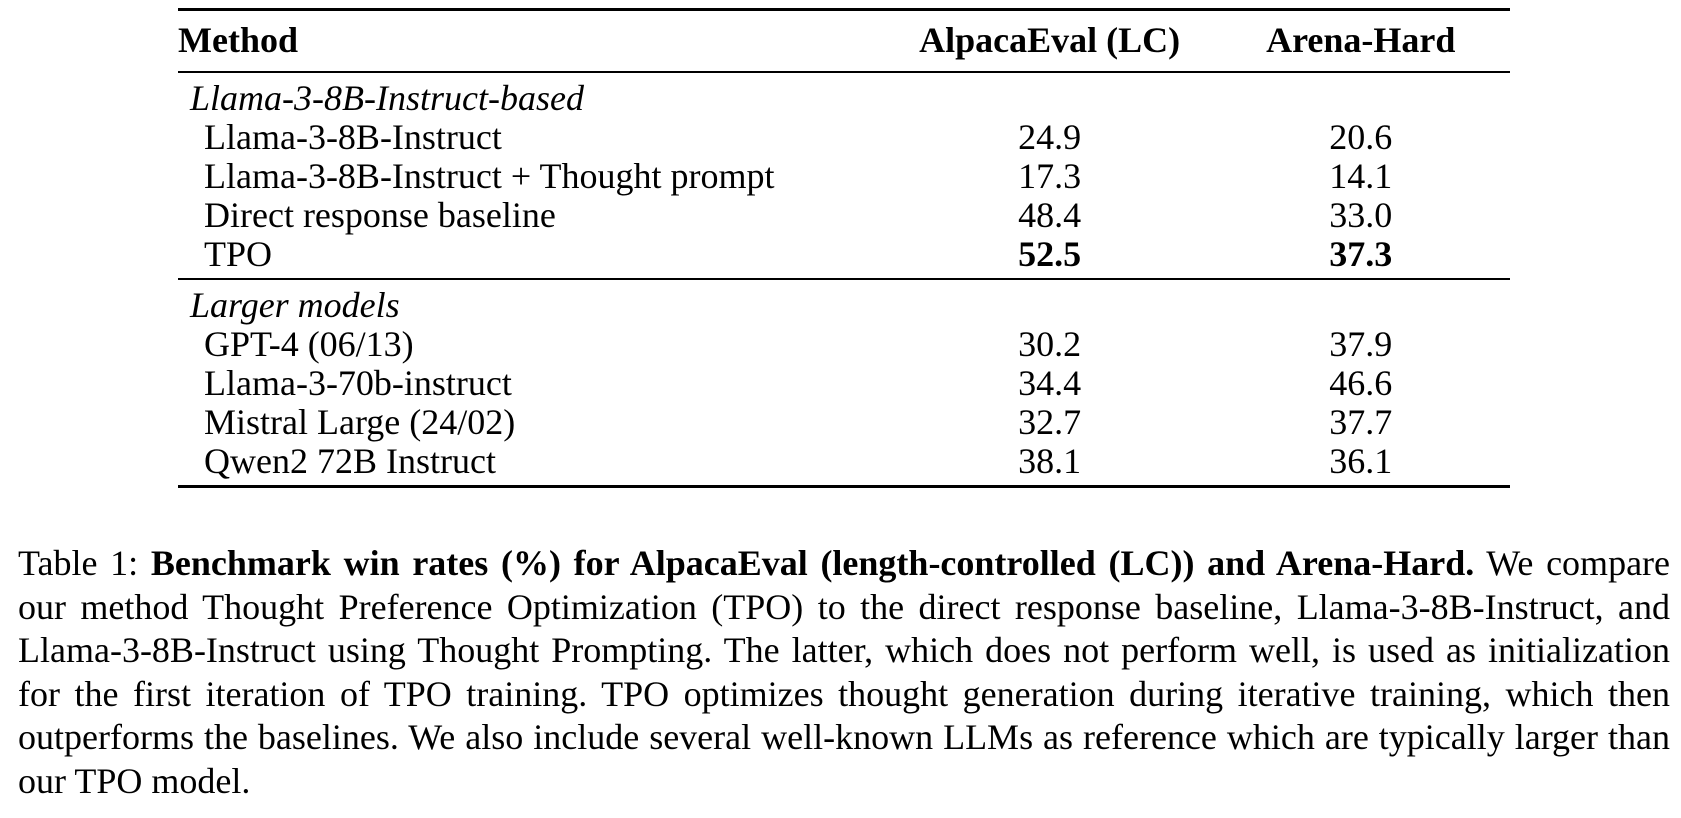 The image size is (1681, 818). Describe the element at coordinates (1050, 422) in the screenshot. I see `alpacaeval-cell: 32.7` at that location.